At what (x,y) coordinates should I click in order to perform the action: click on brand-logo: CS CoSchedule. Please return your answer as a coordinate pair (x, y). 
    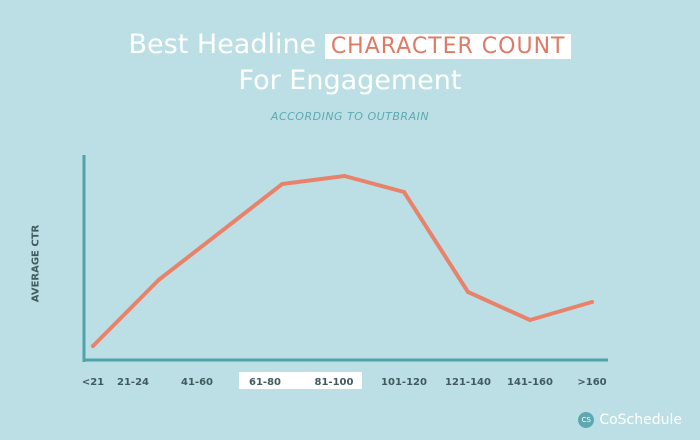
    Looking at the image, I should click on (630, 420).